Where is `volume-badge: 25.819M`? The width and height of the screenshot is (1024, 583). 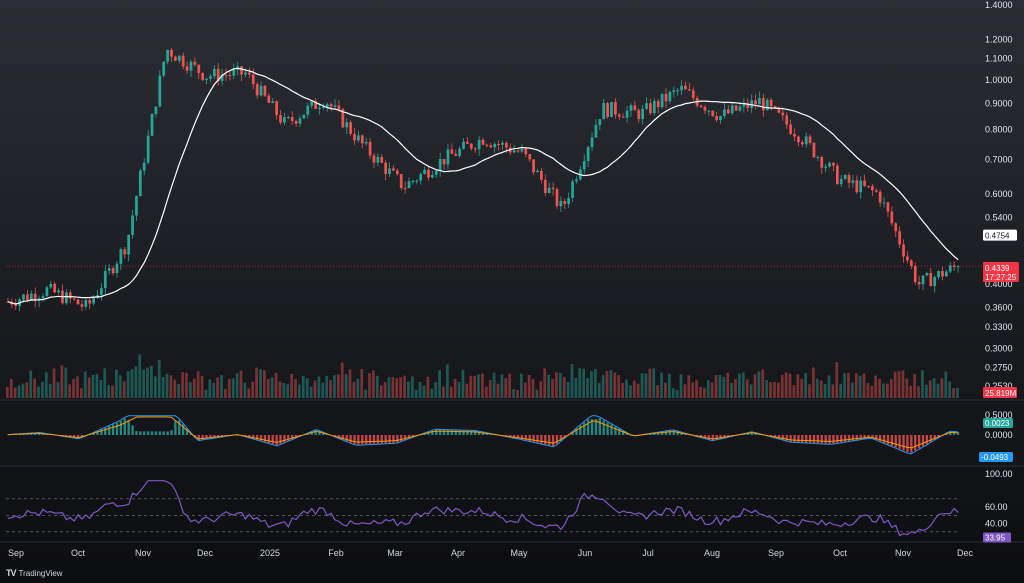
volume-badge: 25.819M is located at coordinates (1000, 393).